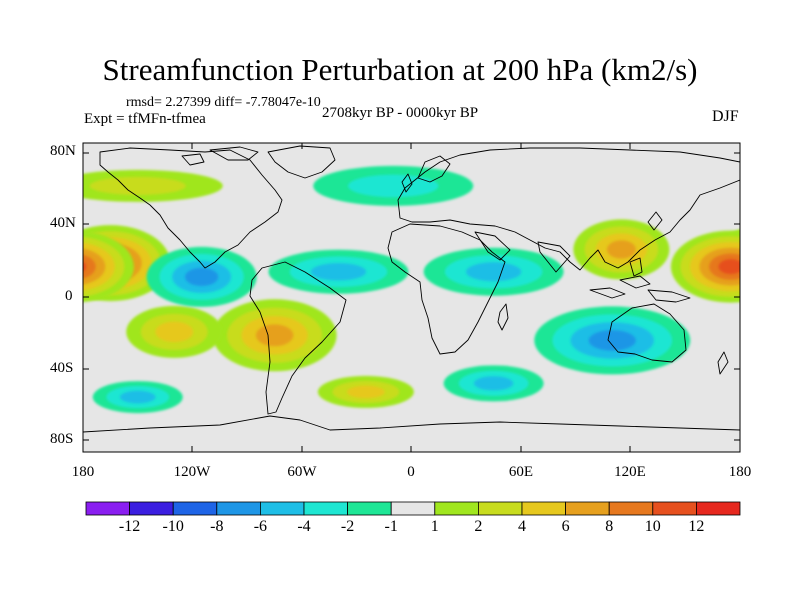 This screenshot has width=800, height=600. I want to click on coastline-india, so click(554, 257).